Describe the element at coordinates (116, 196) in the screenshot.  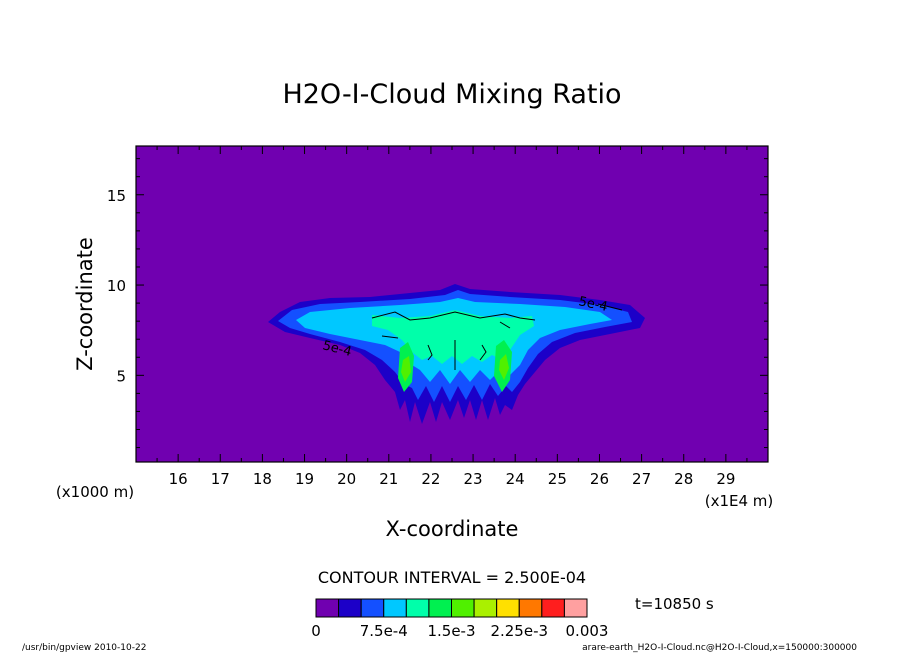
I see `y-tick-label: 15` at that location.